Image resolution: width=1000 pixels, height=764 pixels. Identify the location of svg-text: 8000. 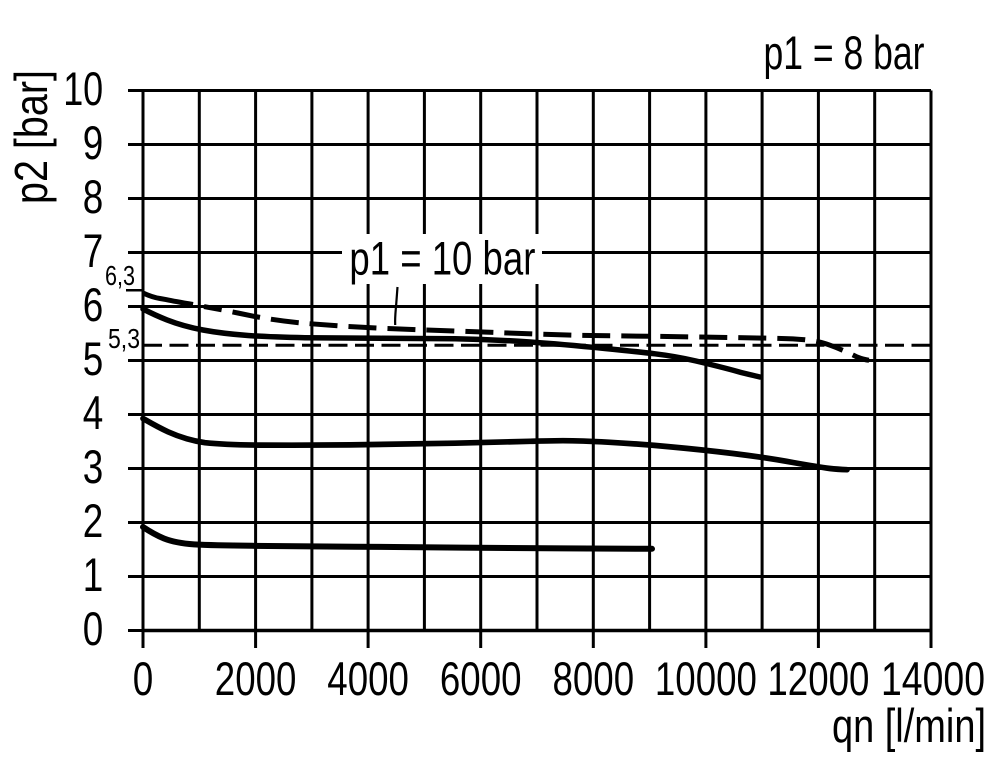
(594, 679).